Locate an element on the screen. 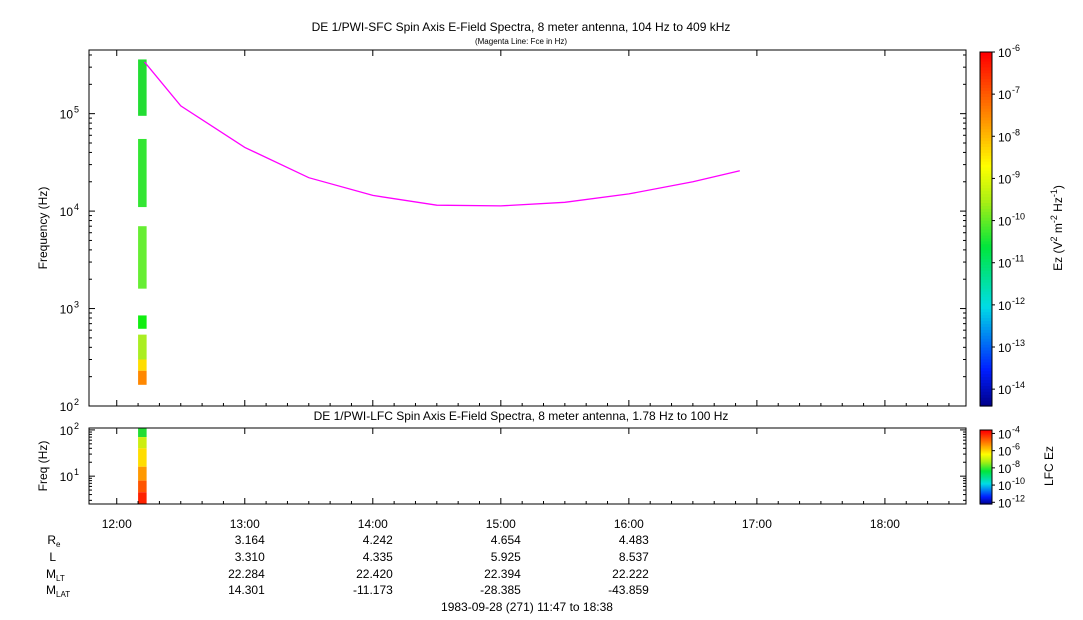 The height and width of the screenshot is (620, 1083). y-tick-exponent: 2 is located at coordinates (76, 426).